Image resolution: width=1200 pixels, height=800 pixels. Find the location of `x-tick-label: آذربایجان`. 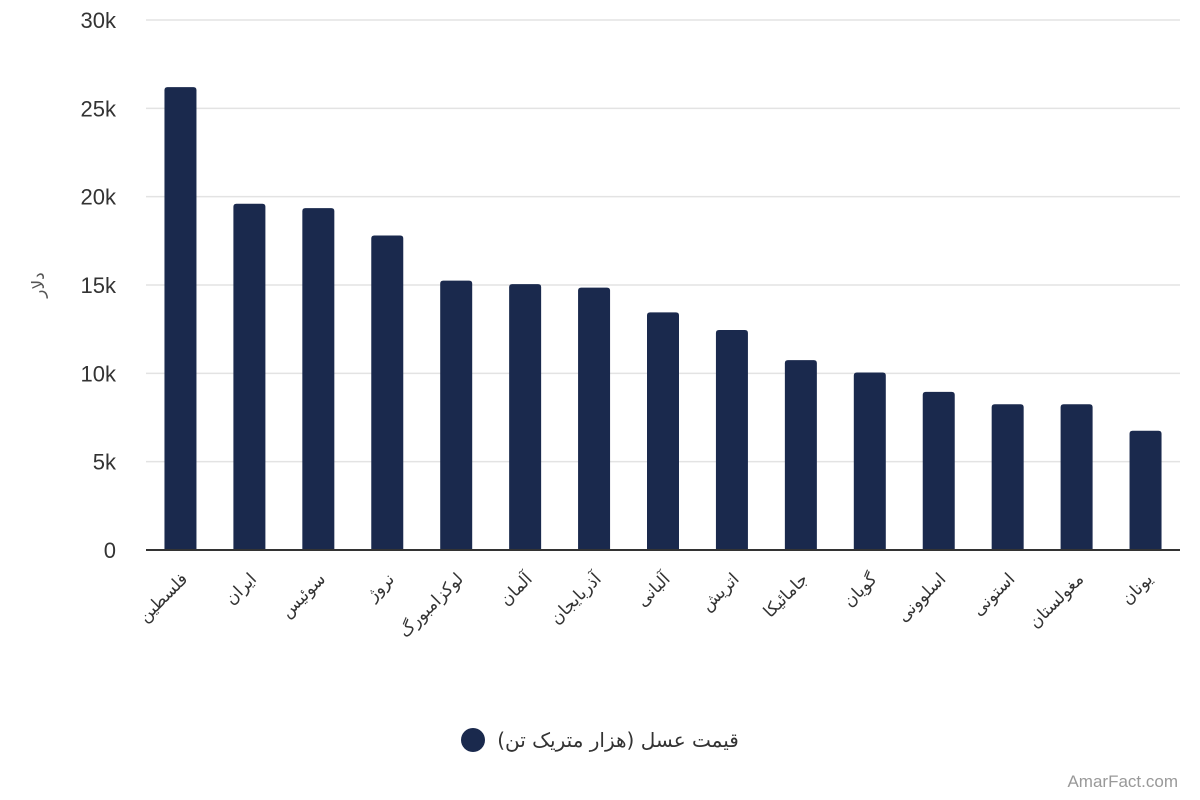

x-tick-label: آذربایجان is located at coordinates (576, 598).